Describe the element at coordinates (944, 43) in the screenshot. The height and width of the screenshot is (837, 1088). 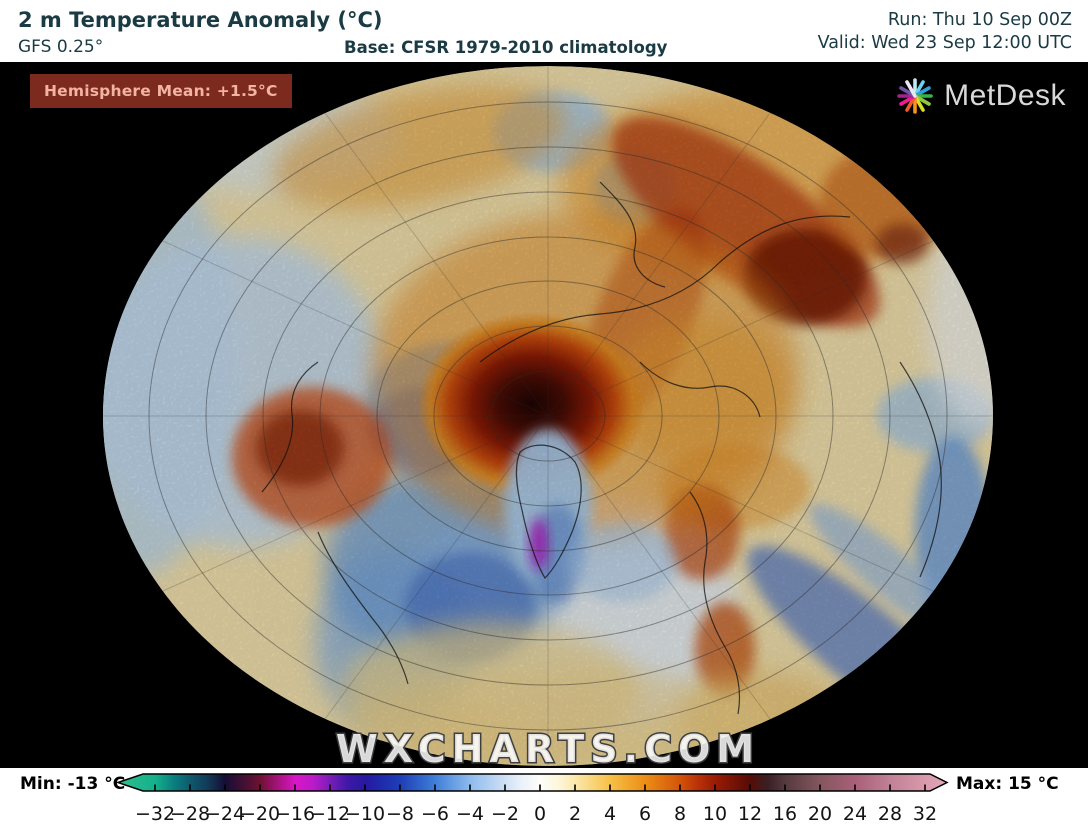
I see `valid-time-label: Valid: Wed 23 Sep 12:00 UTC` at that location.